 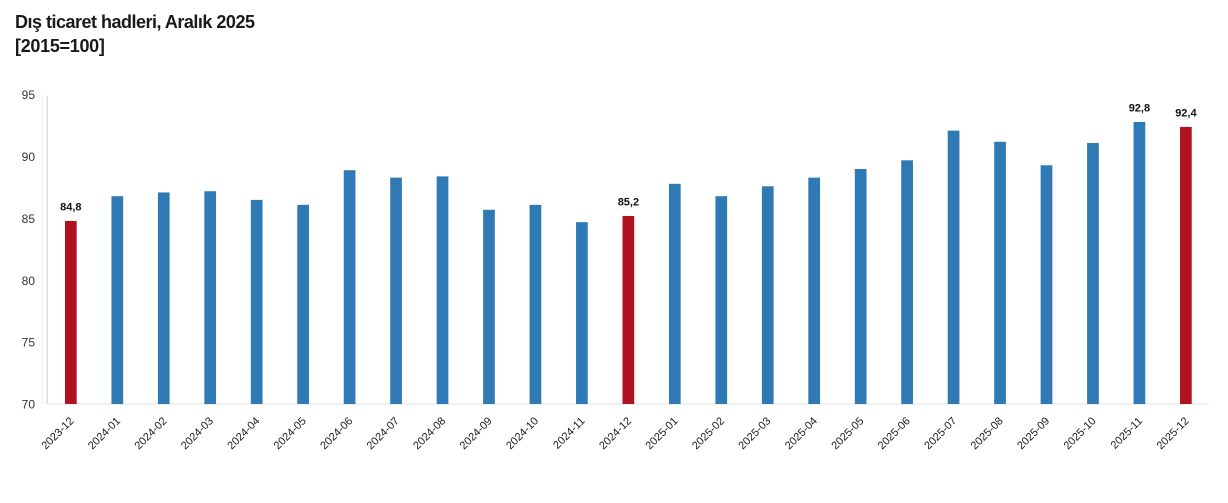 What do you see at coordinates (29, 281) in the screenshot?
I see `svg-text: 80` at bounding box center [29, 281].